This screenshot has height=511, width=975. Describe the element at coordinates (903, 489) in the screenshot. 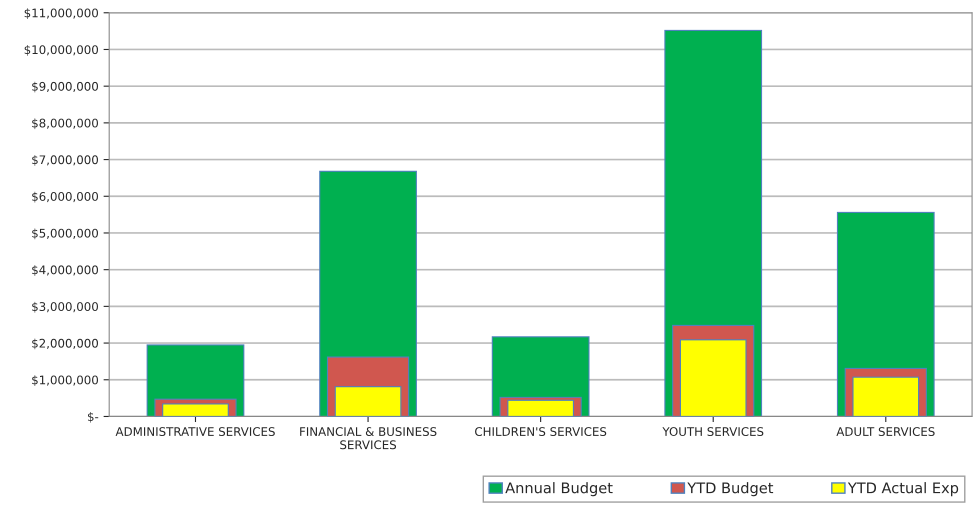

I see `legend-label: YTD Actual Exp` at that location.